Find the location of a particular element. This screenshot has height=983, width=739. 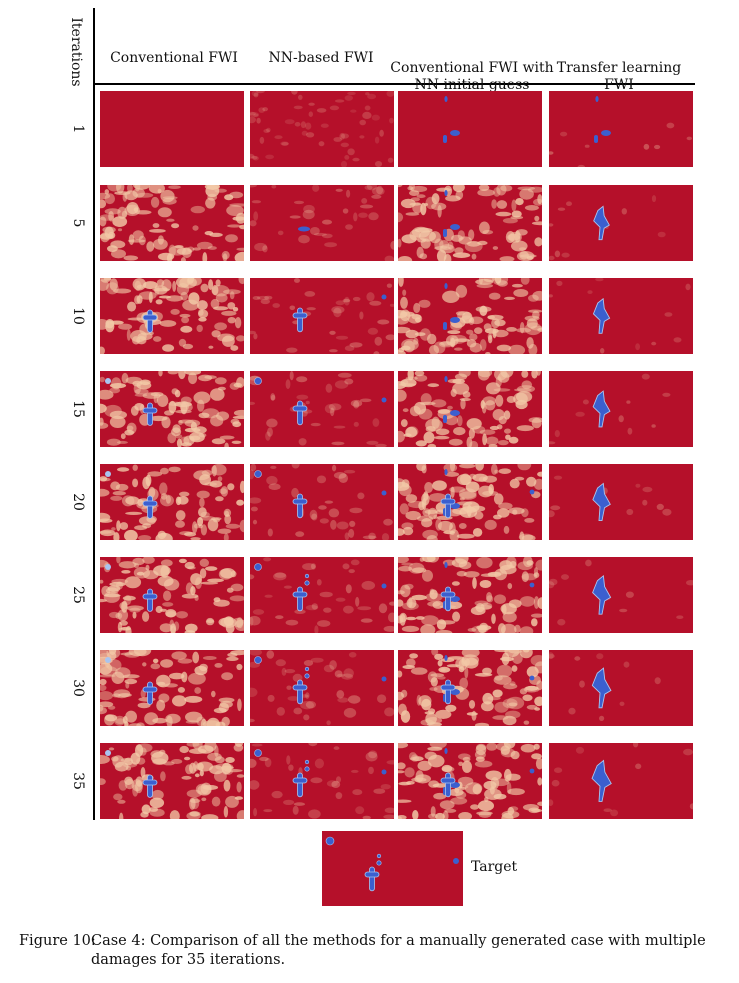

panel-col2-row7 is located at coordinates (322, 688).